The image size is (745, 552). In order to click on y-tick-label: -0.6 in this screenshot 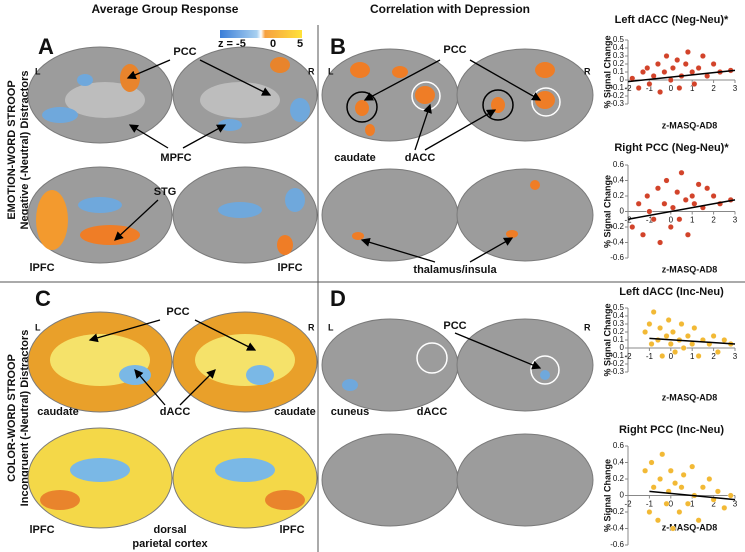, I will do `click(617, 257)`.